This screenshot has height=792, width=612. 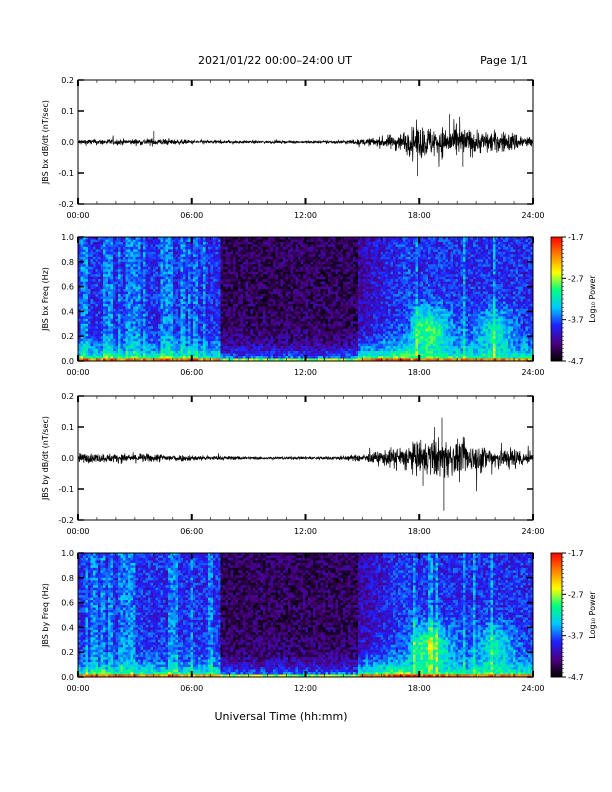 What do you see at coordinates (67, 396) in the screenshot?
I see `y-tick-label: 0.2` at bounding box center [67, 396].